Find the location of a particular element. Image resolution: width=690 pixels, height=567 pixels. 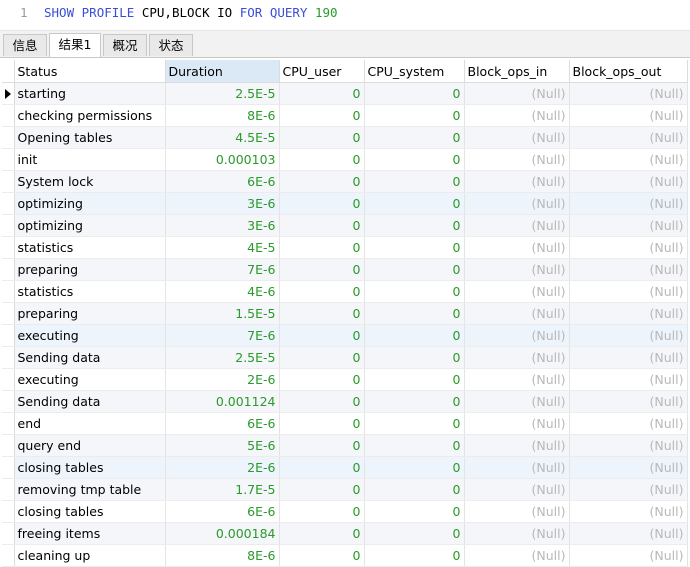

cell-status: freeing items is located at coordinates (90, 533).